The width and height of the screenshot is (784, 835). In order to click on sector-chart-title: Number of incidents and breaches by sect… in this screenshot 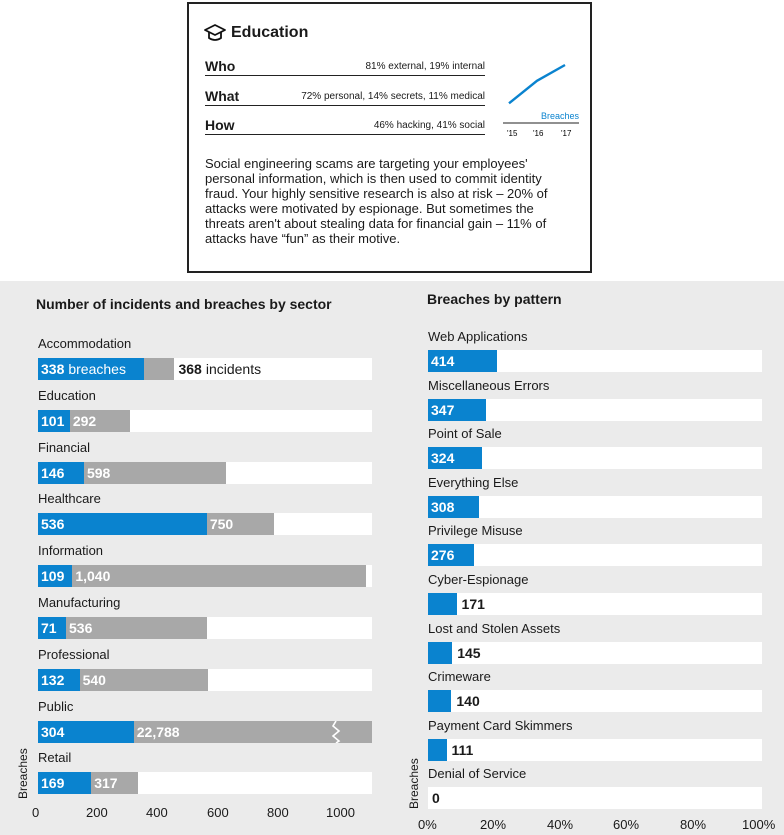, I will do `click(184, 304)`.